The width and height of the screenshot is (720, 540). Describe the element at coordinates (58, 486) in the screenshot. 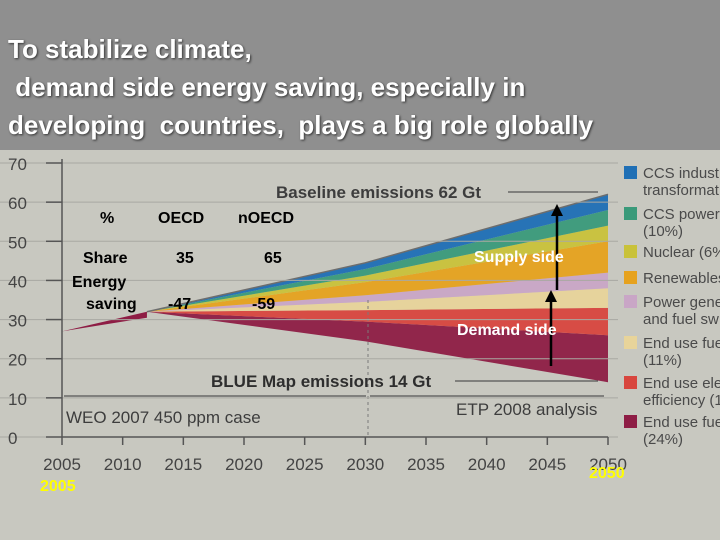

I see `year-start-label: 2005` at that location.